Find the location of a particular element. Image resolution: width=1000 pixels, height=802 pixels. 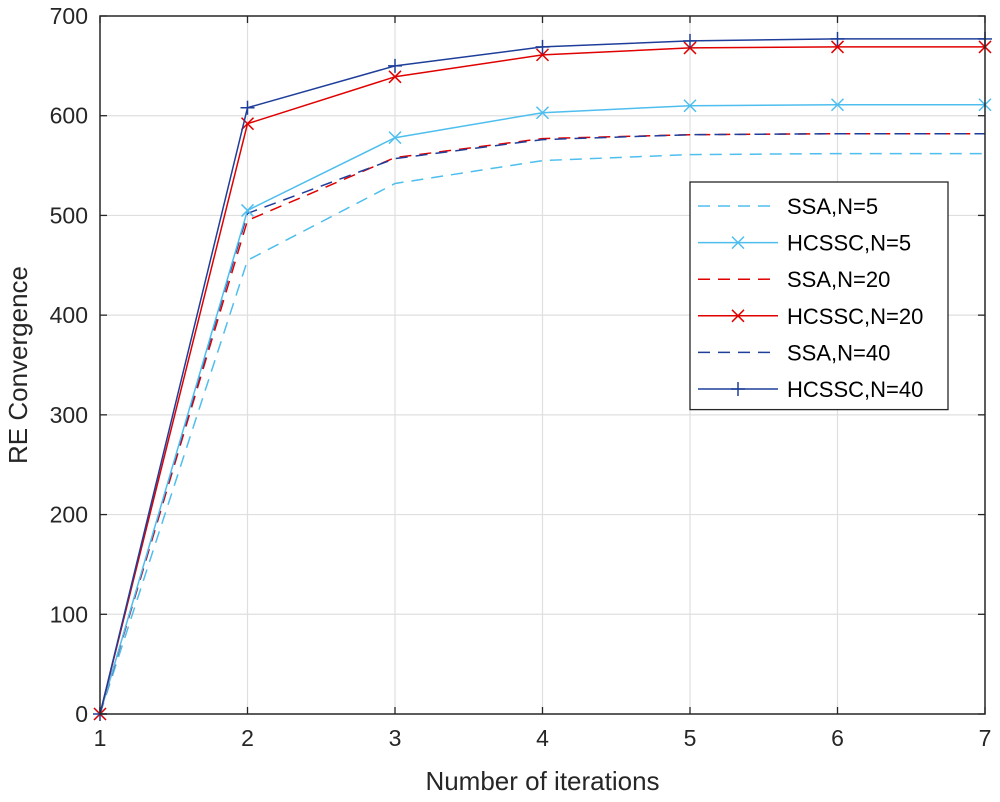

legend-label: HCSSC,N=5 is located at coordinates (849, 243).